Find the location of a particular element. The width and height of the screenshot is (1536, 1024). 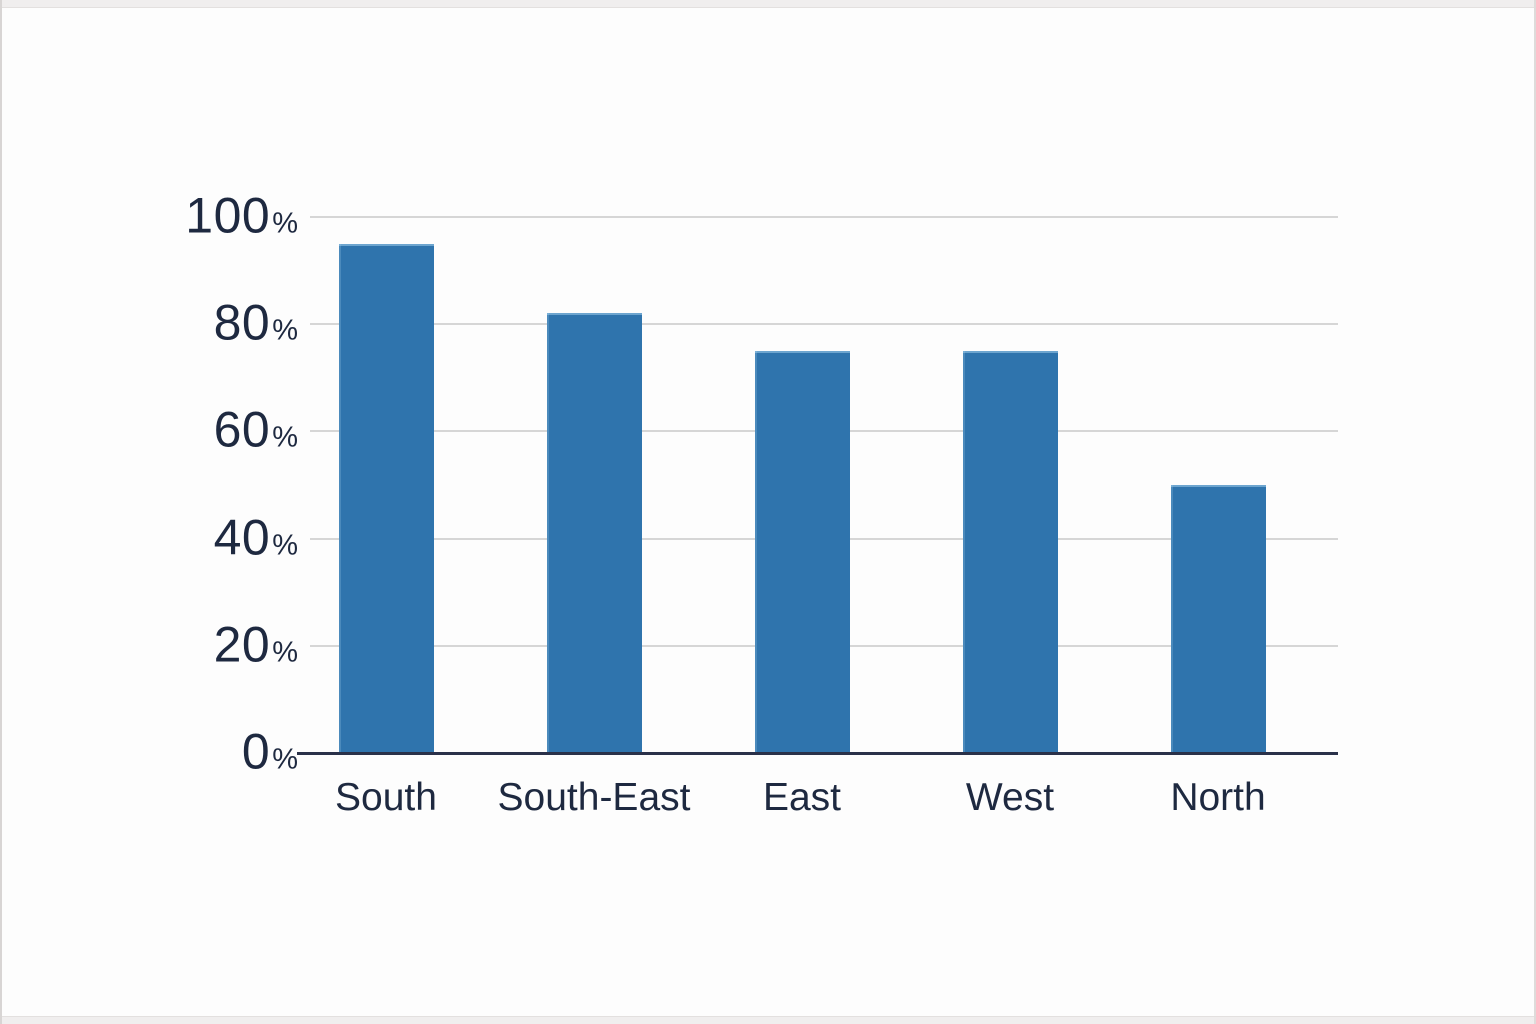

x-label-west: West is located at coordinates (1010, 797).